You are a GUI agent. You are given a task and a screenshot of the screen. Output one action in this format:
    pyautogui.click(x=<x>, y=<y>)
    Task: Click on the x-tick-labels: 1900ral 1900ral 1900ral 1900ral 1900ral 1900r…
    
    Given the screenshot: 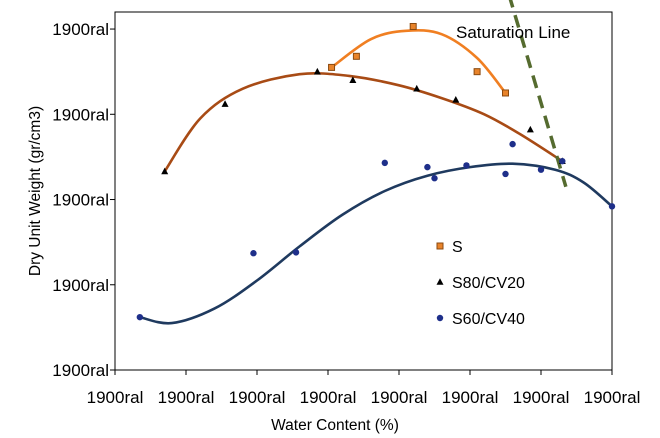 What is the action you would take?
    pyautogui.click(x=364, y=397)
    